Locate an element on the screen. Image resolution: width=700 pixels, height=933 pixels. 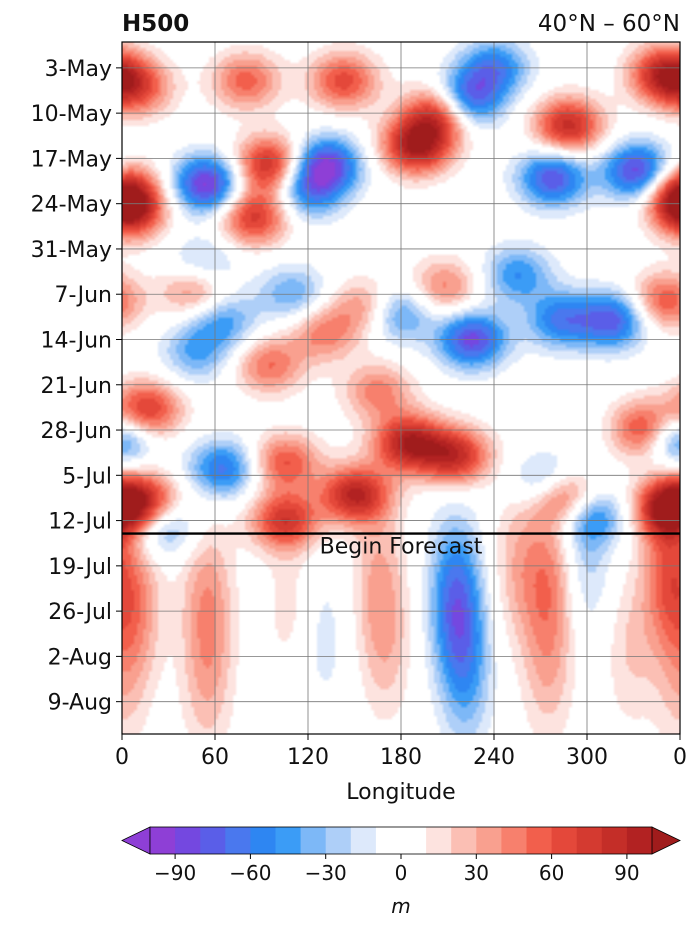
title-right: 40°N – 60°N is located at coordinates (609, 24).